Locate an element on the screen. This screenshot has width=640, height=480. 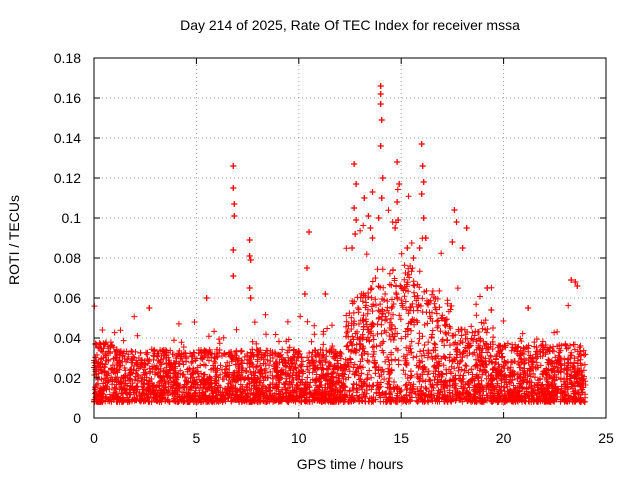
y-tick-label: 0.18 is located at coordinates (67, 58).